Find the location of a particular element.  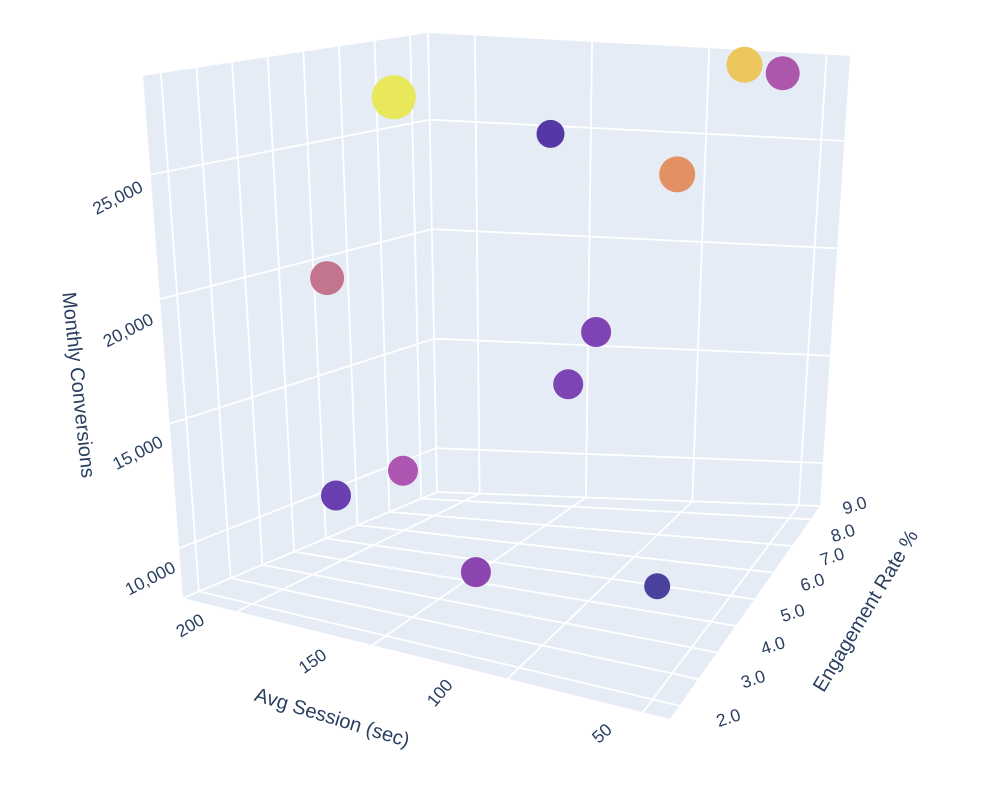

x-axis-title: Avg Session (sec) is located at coordinates (332, 718).